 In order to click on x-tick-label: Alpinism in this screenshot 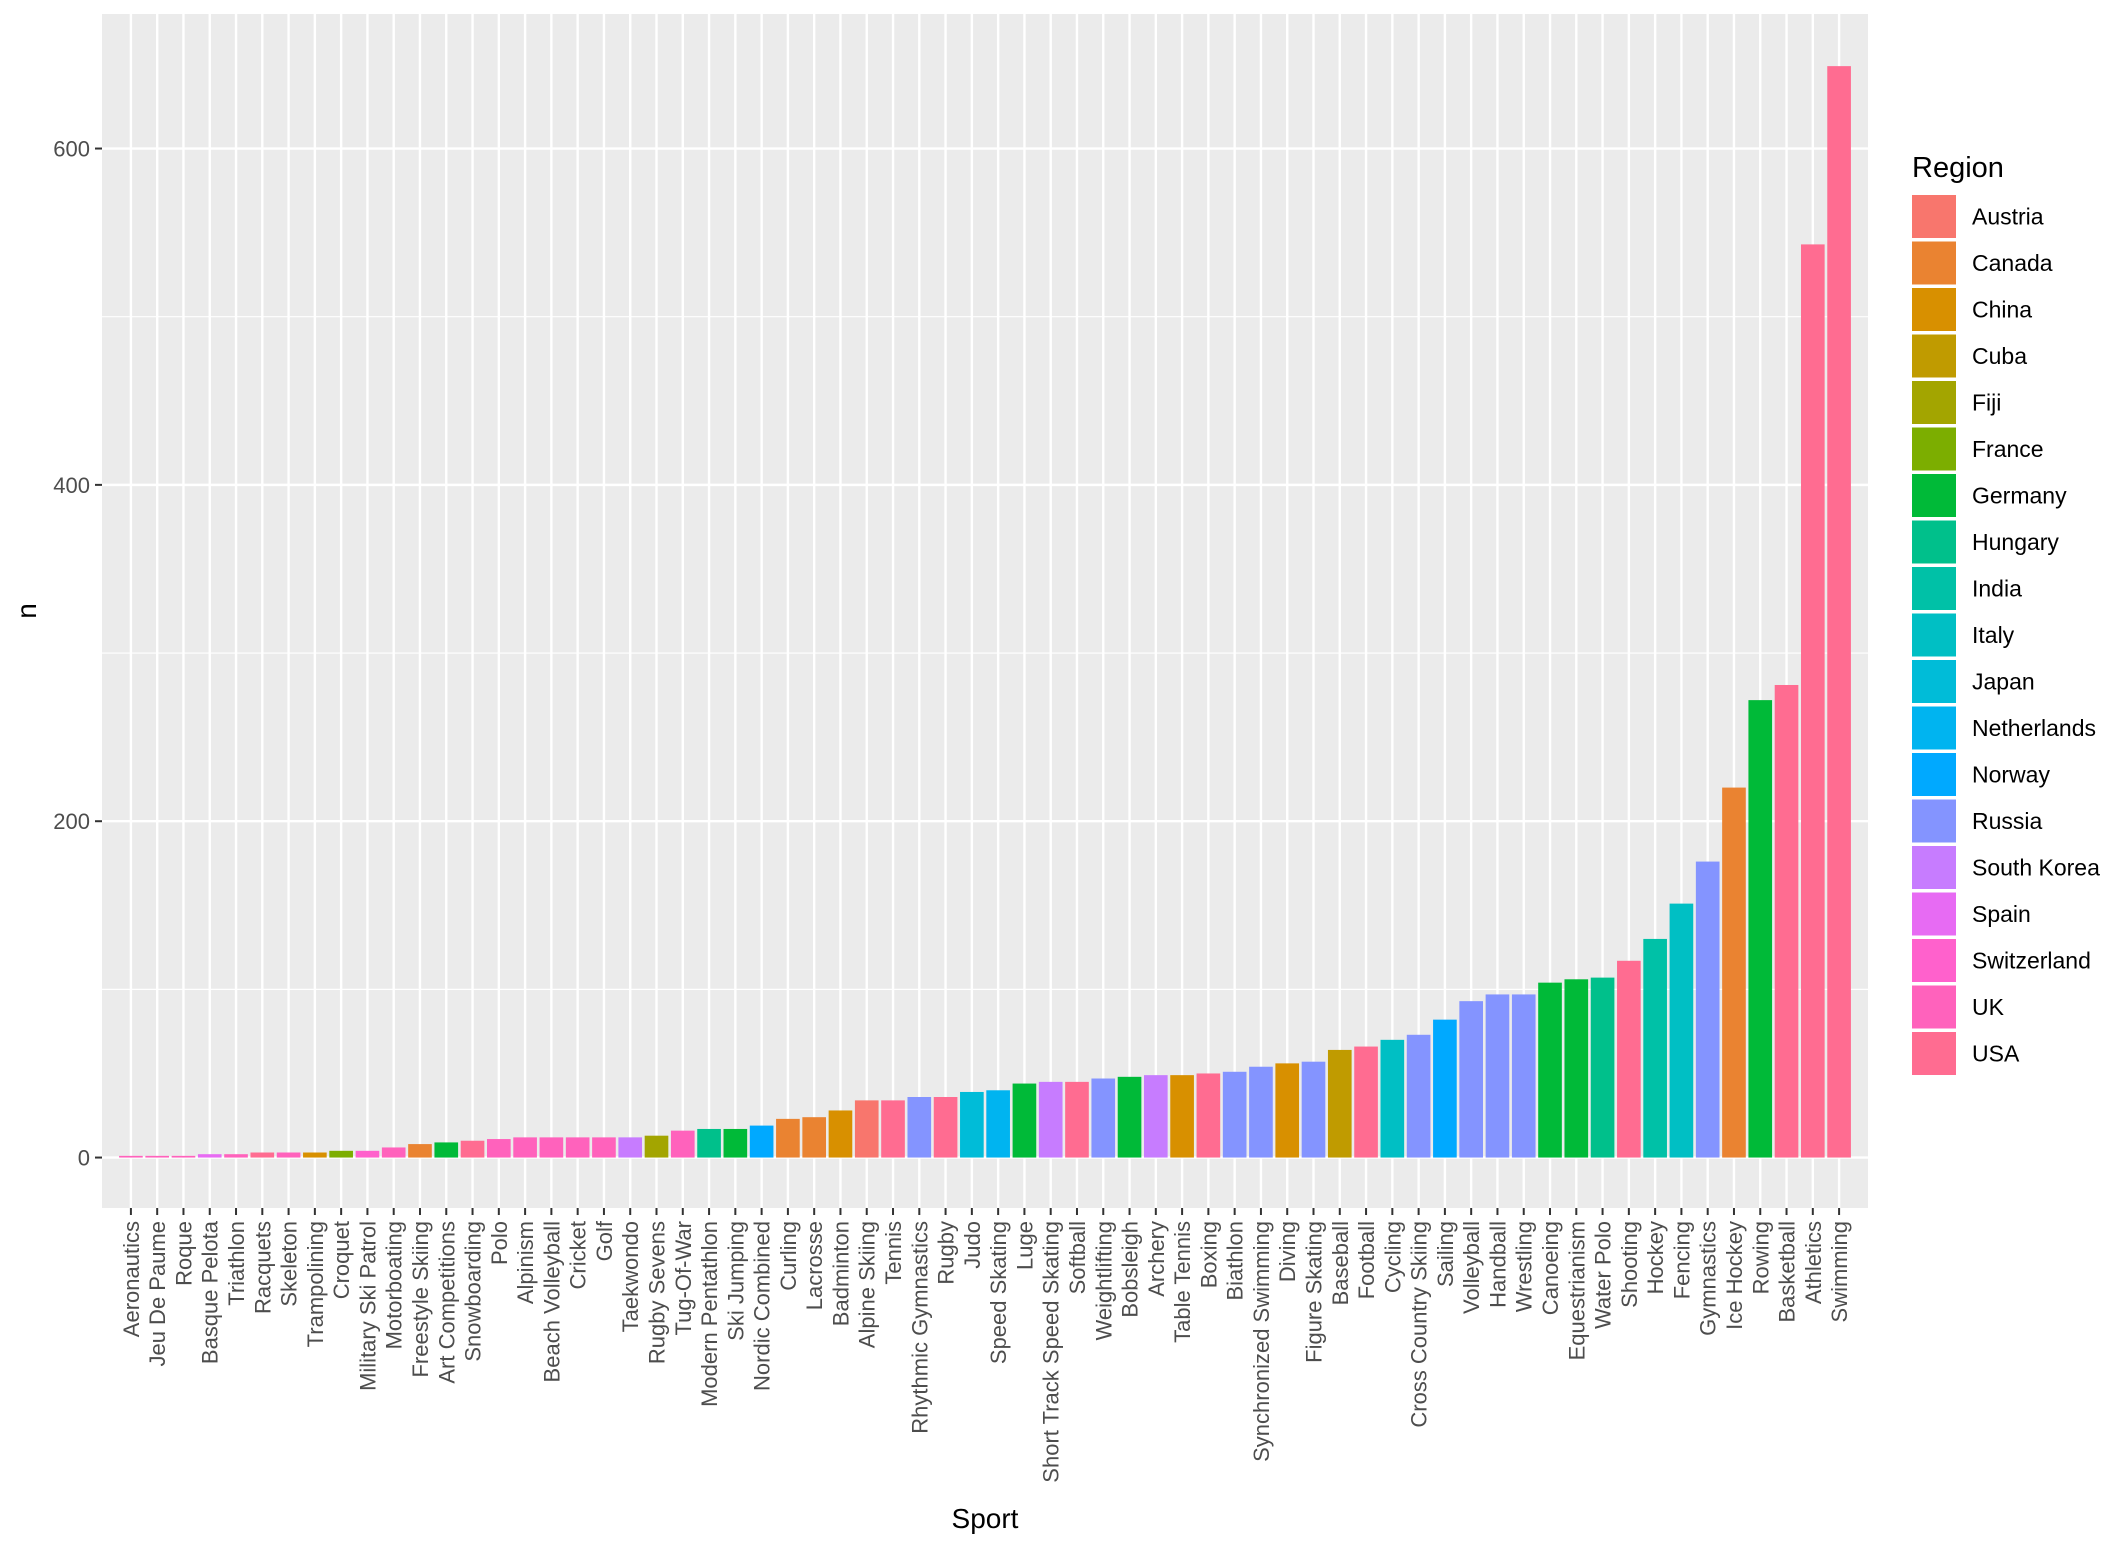, I will do `click(525, 1262)`.